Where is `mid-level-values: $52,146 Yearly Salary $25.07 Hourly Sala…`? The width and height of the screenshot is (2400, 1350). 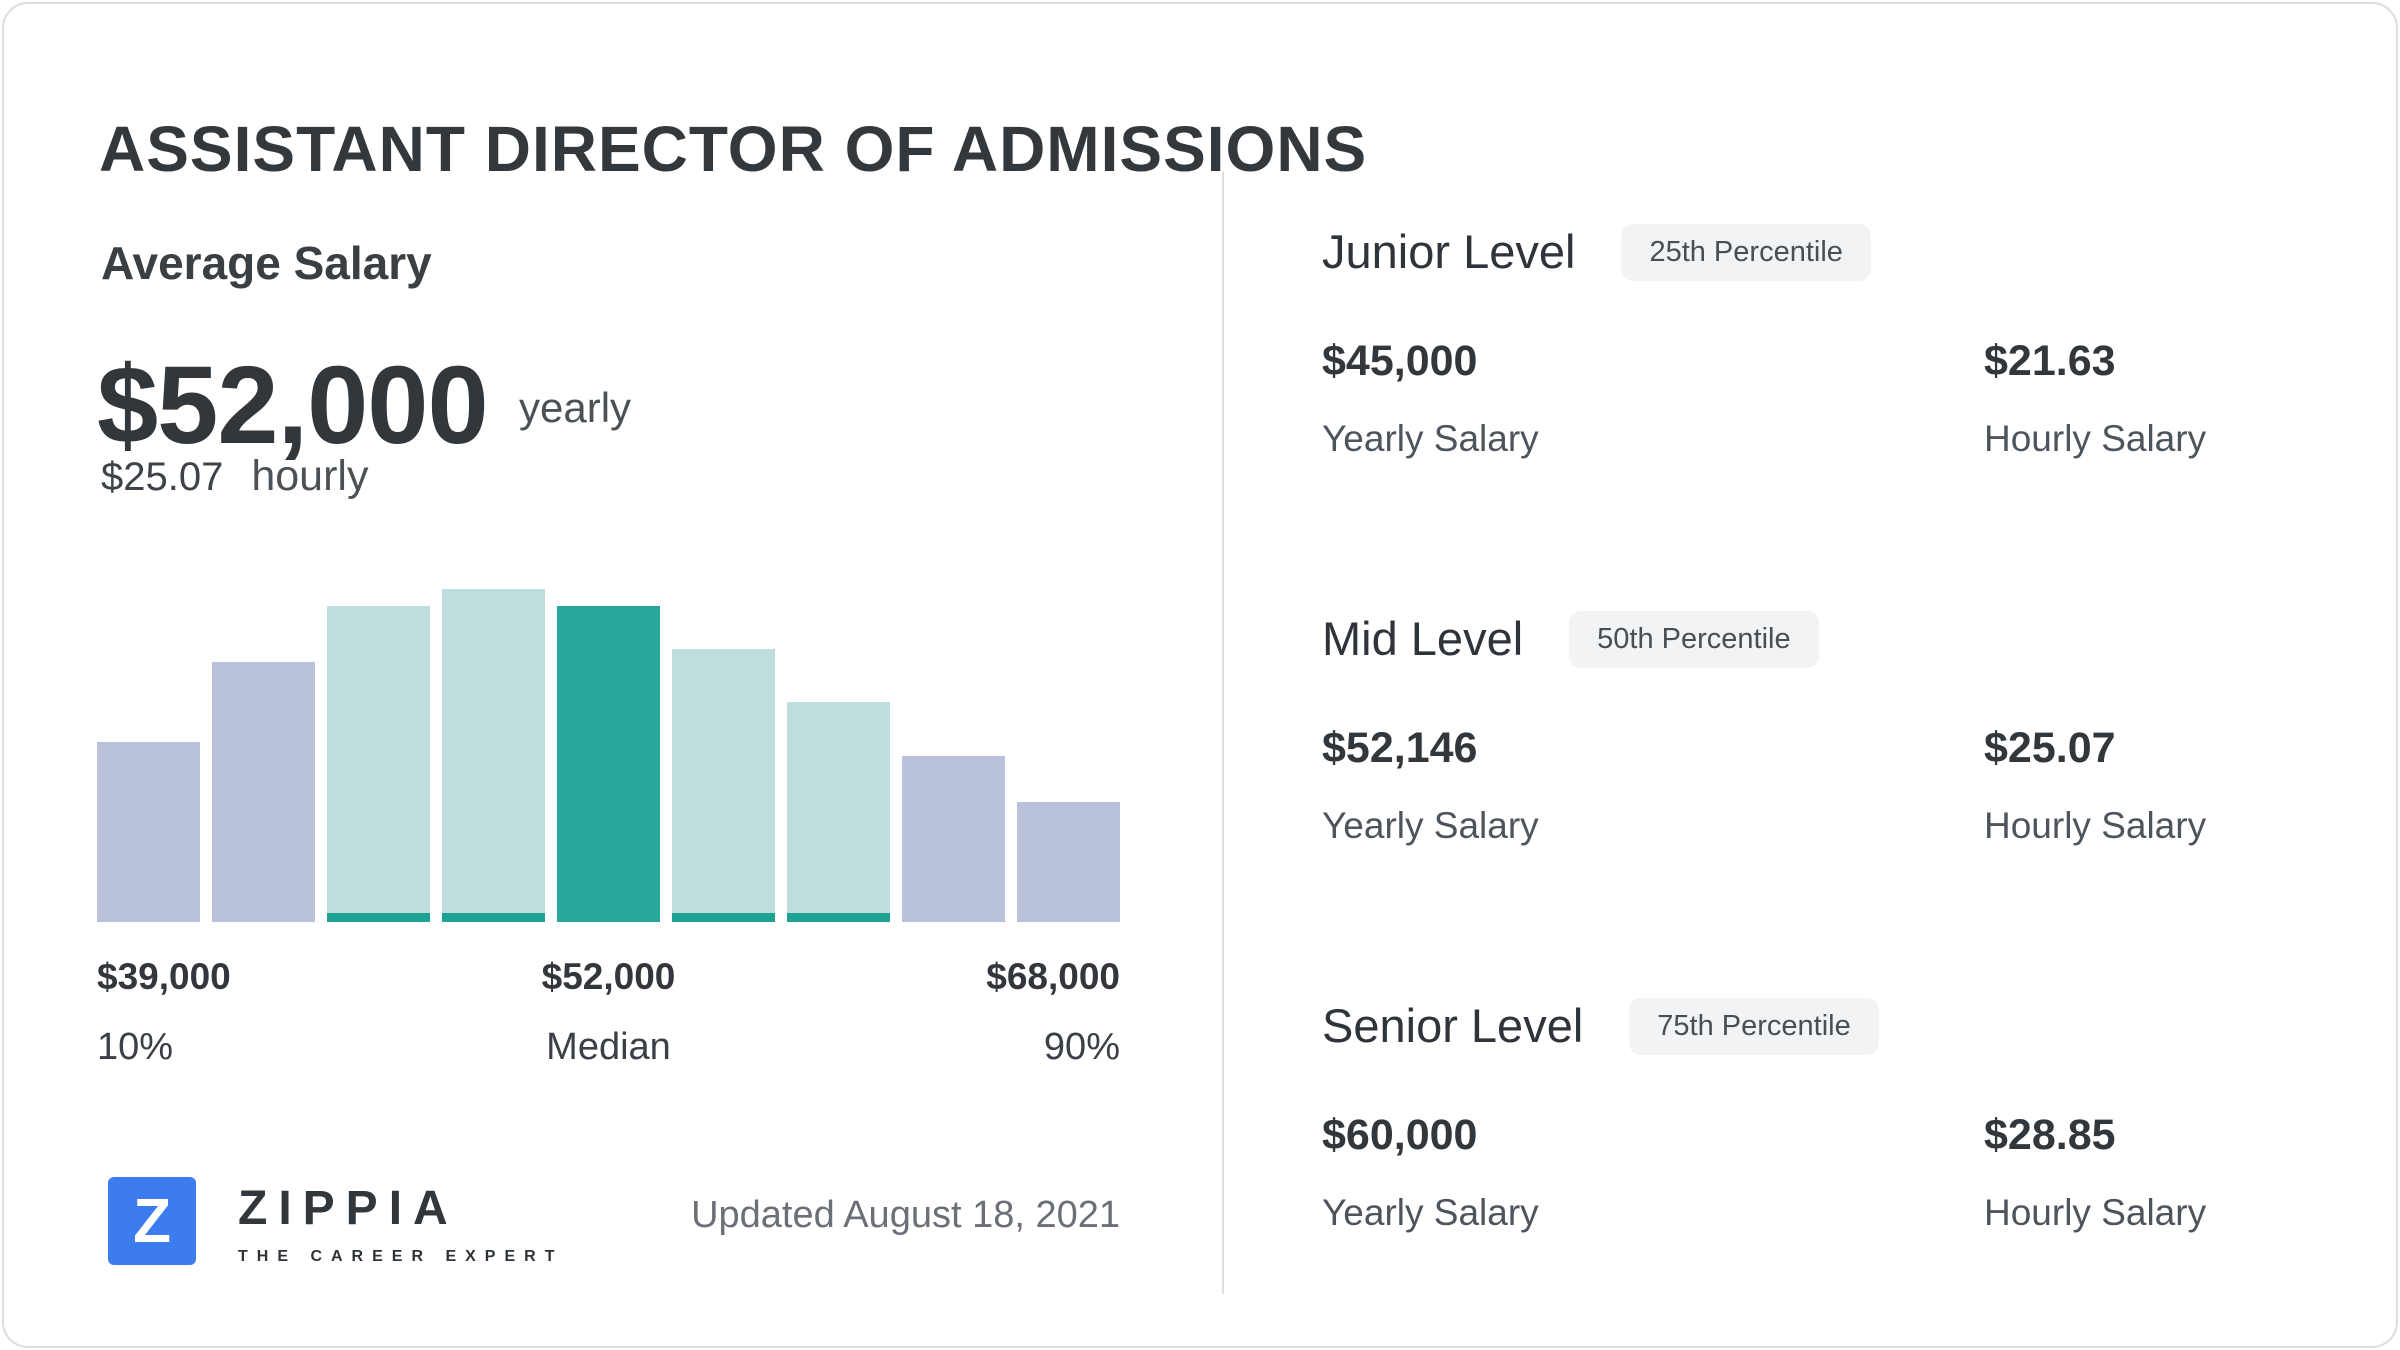
mid-level-values: $52,146 Yearly Salary $25.07 Hourly Sala… is located at coordinates (1822, 785).